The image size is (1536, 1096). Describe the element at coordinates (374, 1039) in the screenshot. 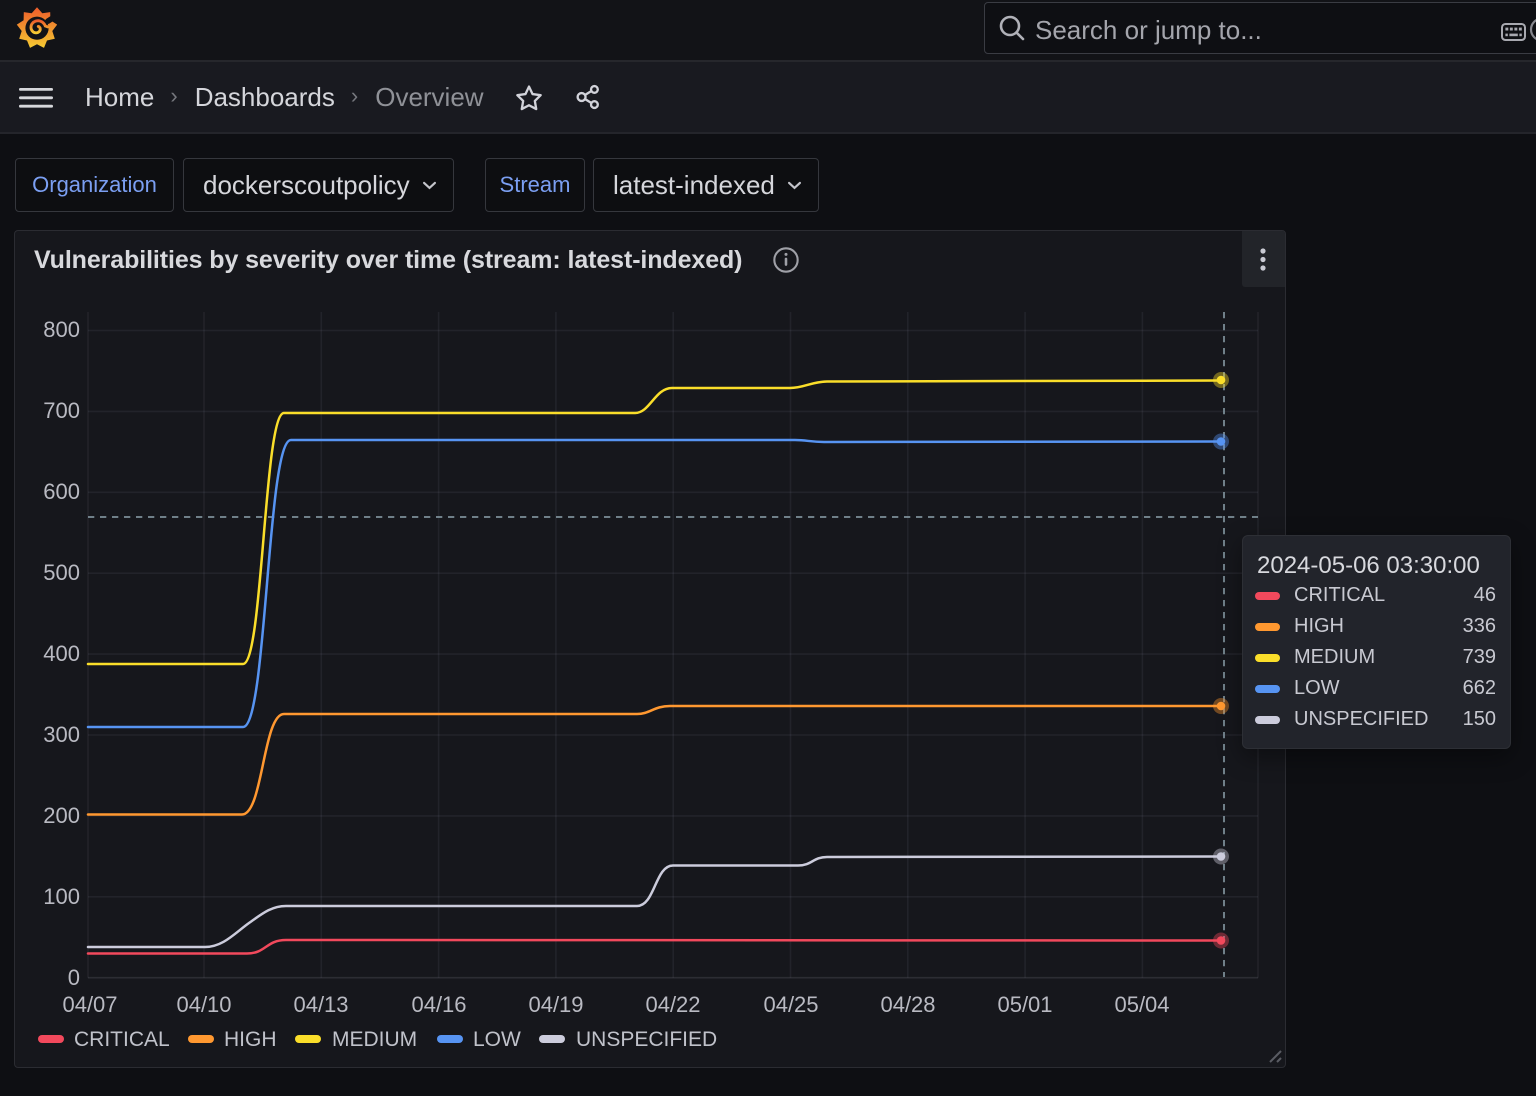

I see `svg-text: MEDIUM` at that location.